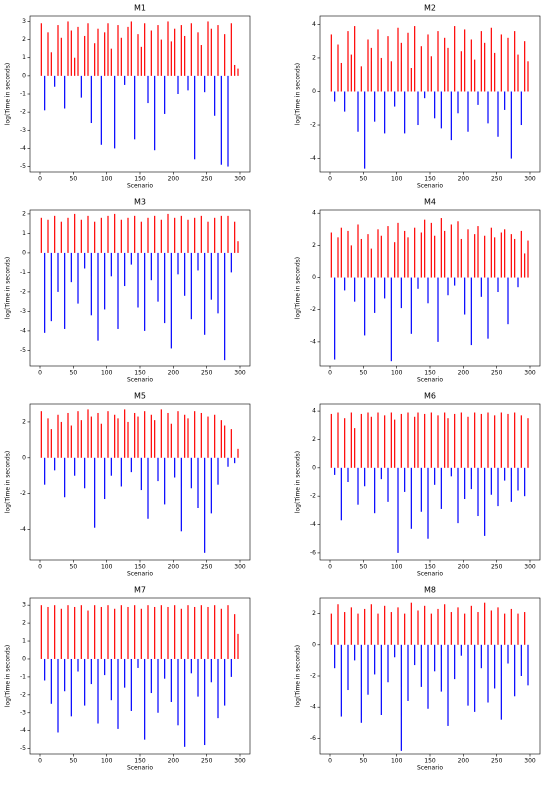 This screenshot has height=792, width=550. I want to click on chart-title: M5, so click(140, 396).